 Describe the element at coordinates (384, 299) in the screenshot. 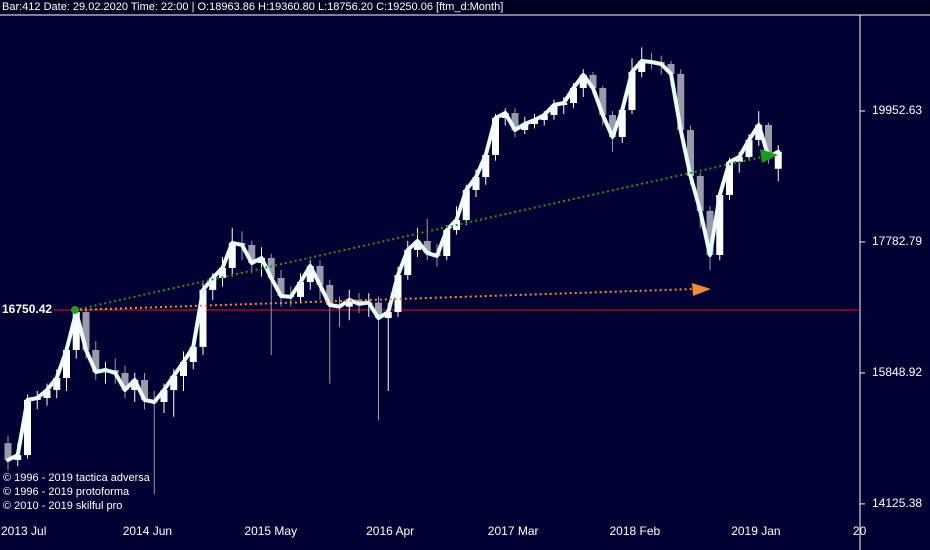

I see `orange-trend-arrow` at that location.